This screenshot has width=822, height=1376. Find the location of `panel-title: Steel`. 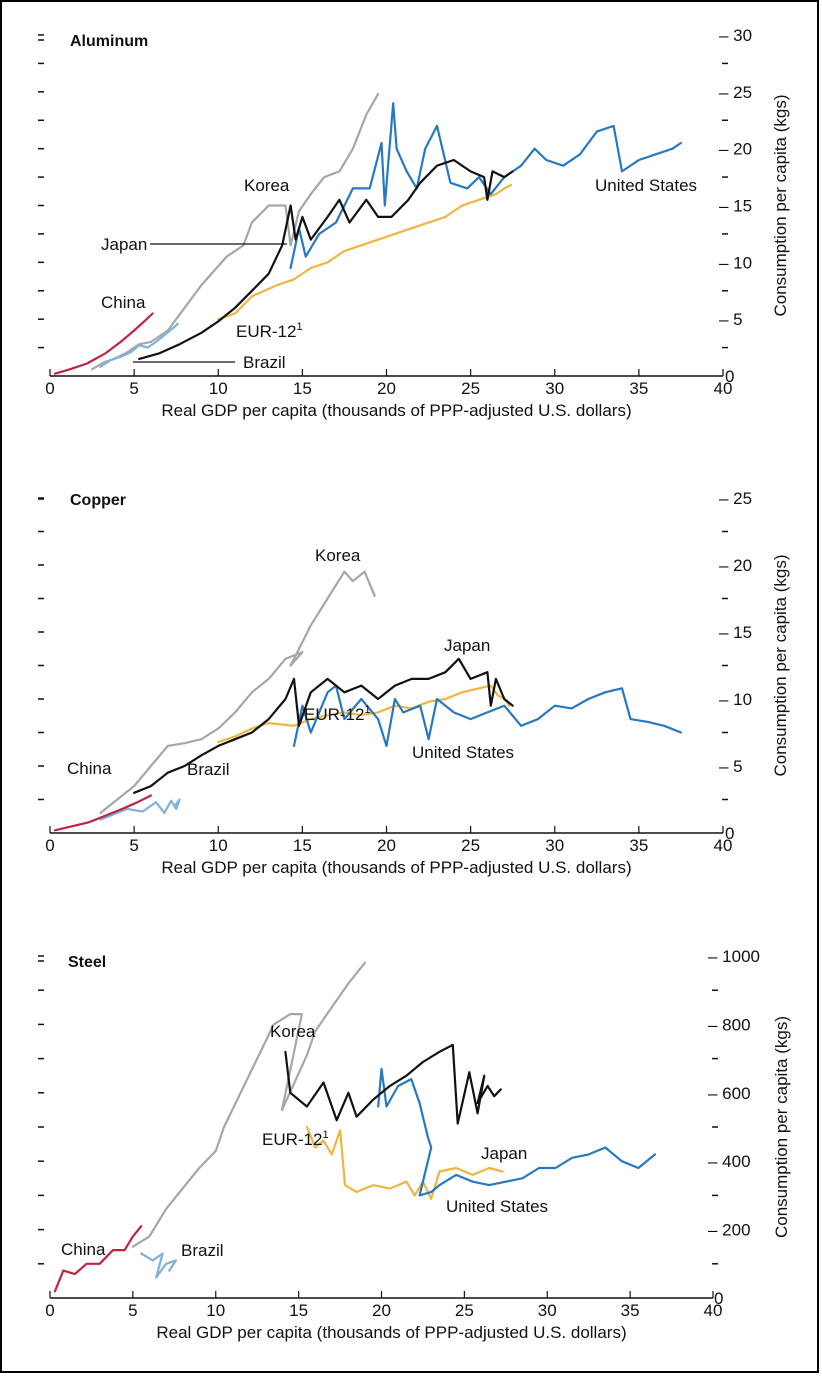

panel-title: Steel is located at coordinates (87, 962).